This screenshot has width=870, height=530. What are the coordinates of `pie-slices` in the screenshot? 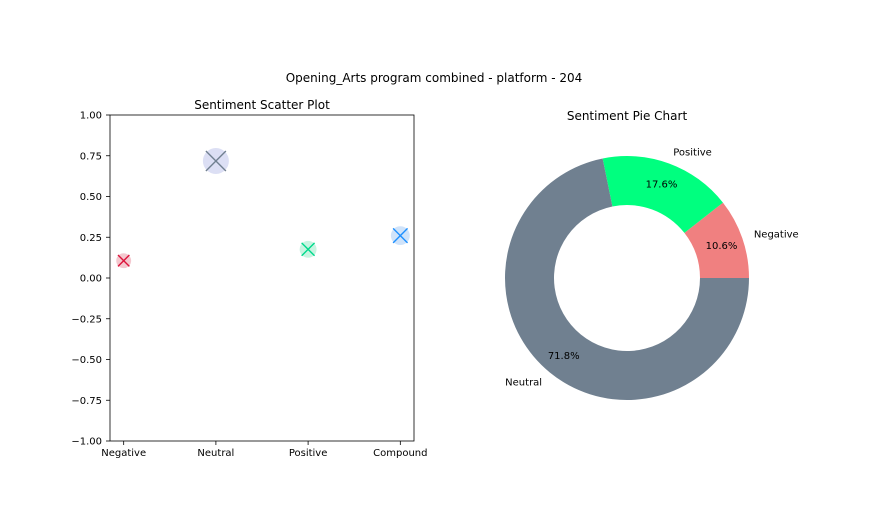 It's located at (626, 278).